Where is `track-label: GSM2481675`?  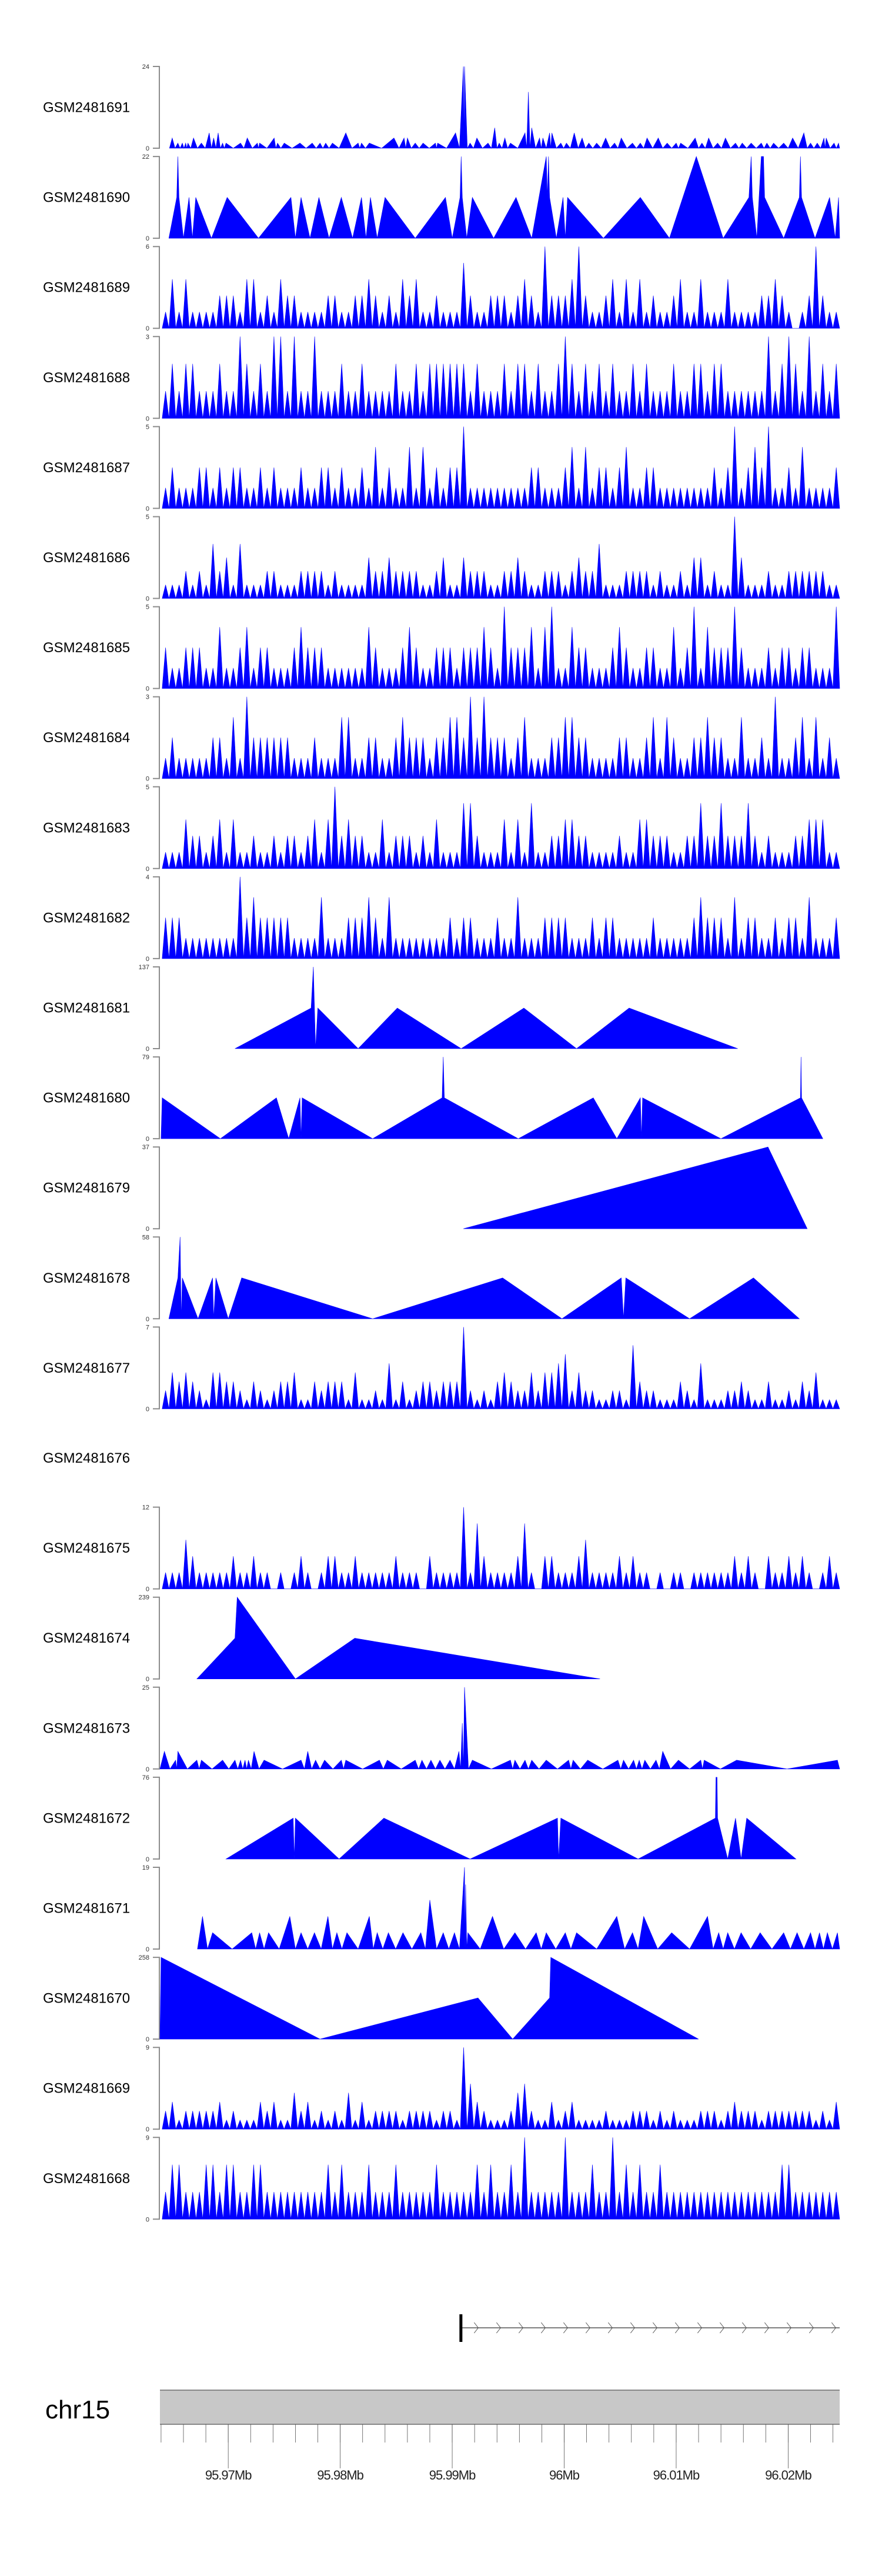 track-label: GSM2481675 is located at coordinates (86, 1548).